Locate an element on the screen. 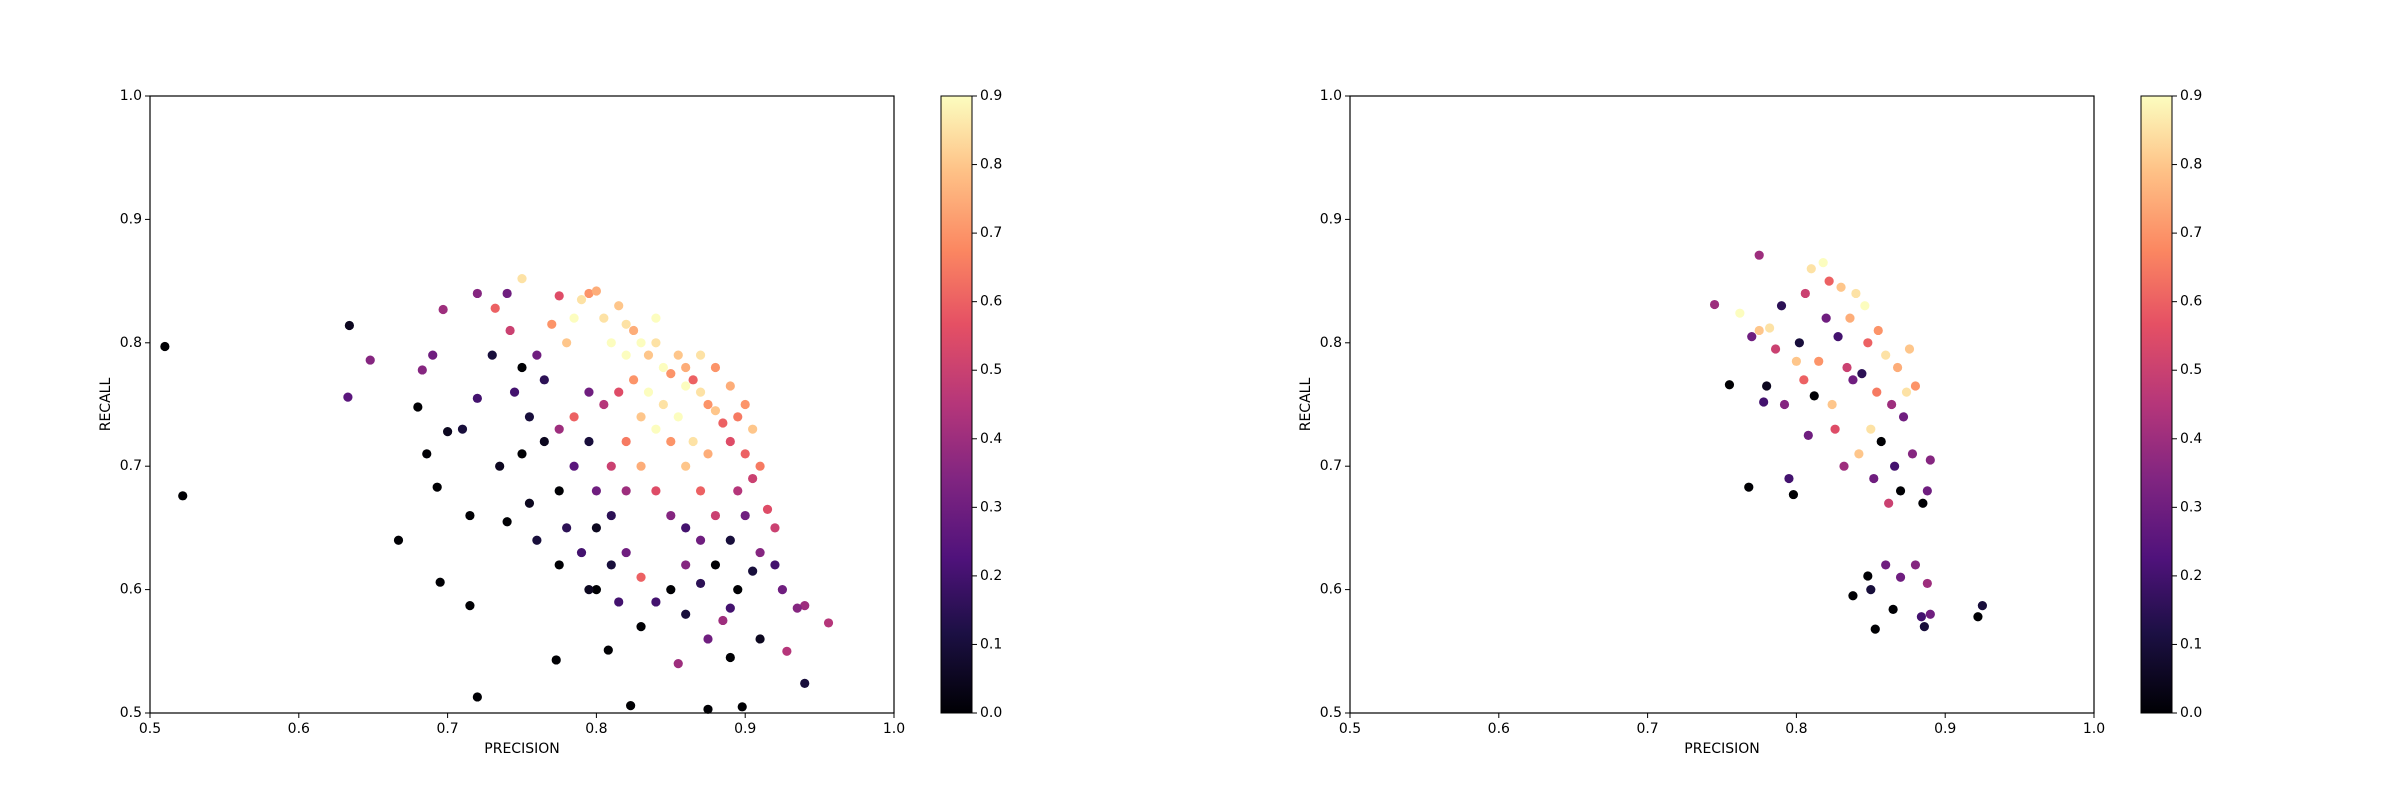  y-tick-label: 0.9 is located at coordinates (1331, 219).